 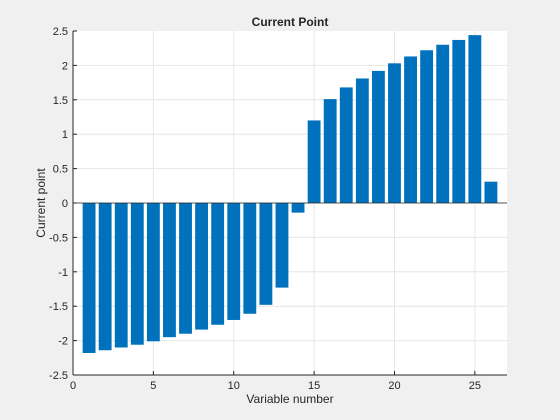 I want to click on y-tick-label: -1, so click(x=63, y=273).